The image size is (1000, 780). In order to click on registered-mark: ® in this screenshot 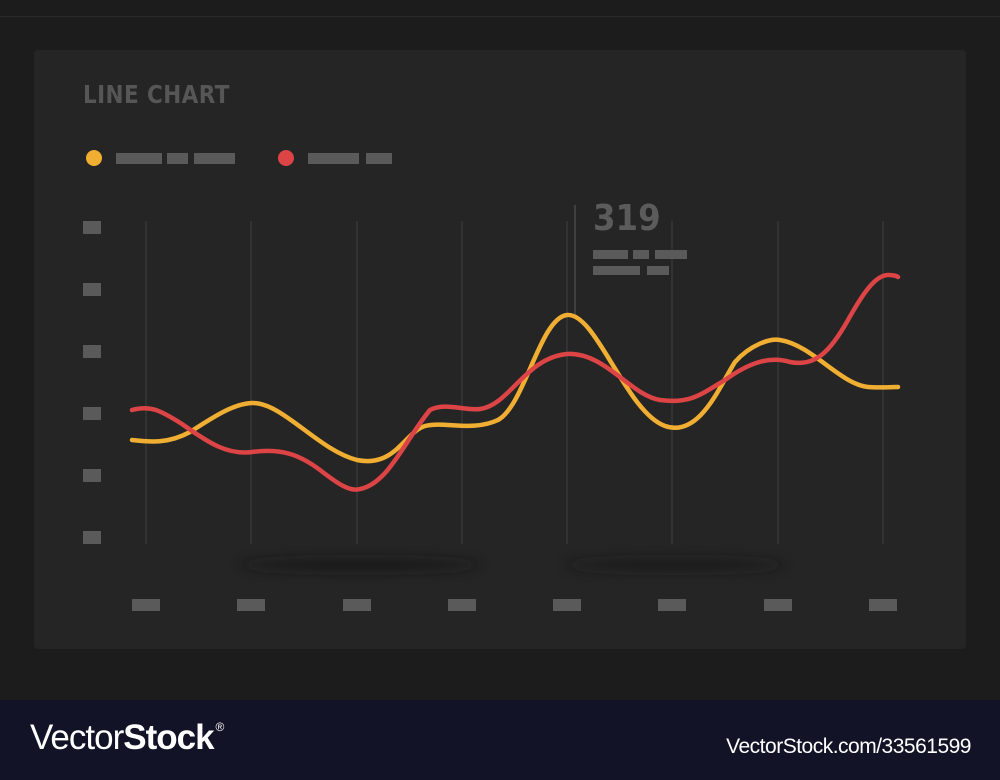, I will do `click(220, 727)`.